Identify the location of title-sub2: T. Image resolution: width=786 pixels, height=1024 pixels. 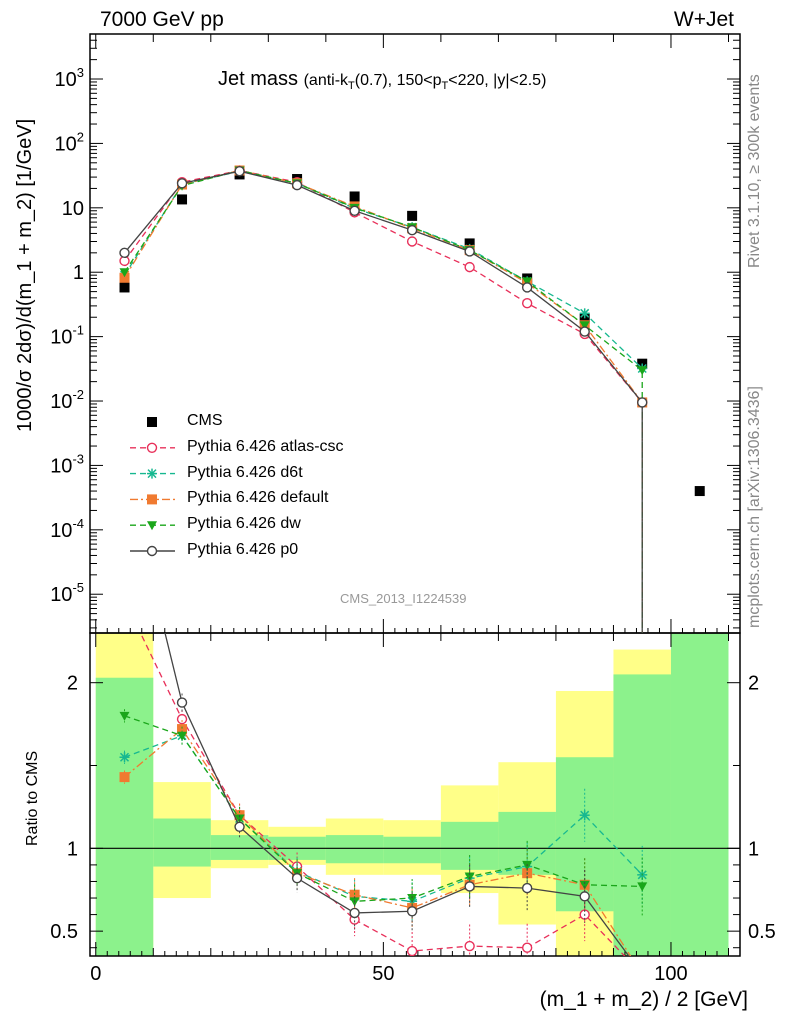
(445, 86).